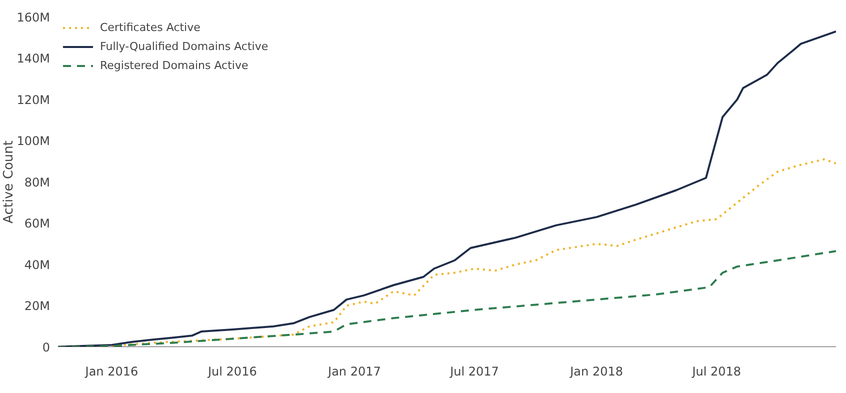 Image resolution: width=846 pixels, height=393 pixels. I want to click on y-tick-label: 60M, so click(37, 223).